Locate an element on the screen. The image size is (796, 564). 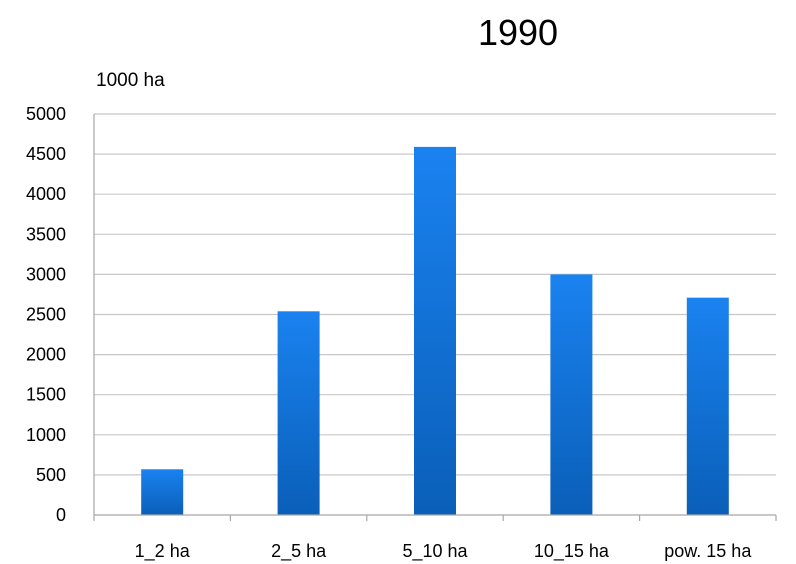
y-tick-label: 5000 is located at coordinates (46, 114).